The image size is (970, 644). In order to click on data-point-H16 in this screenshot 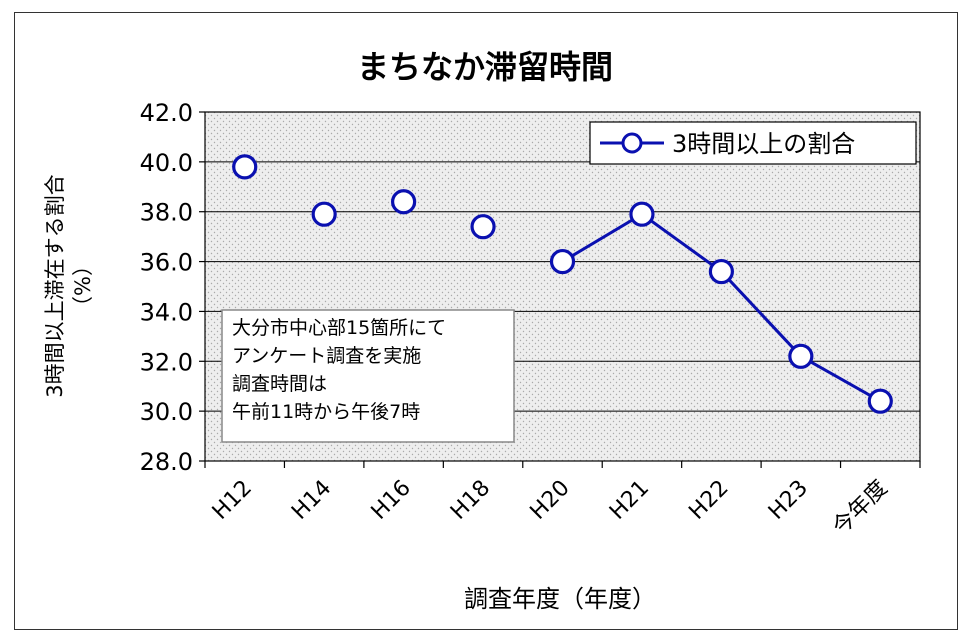, I will do `click(404, 202)`.